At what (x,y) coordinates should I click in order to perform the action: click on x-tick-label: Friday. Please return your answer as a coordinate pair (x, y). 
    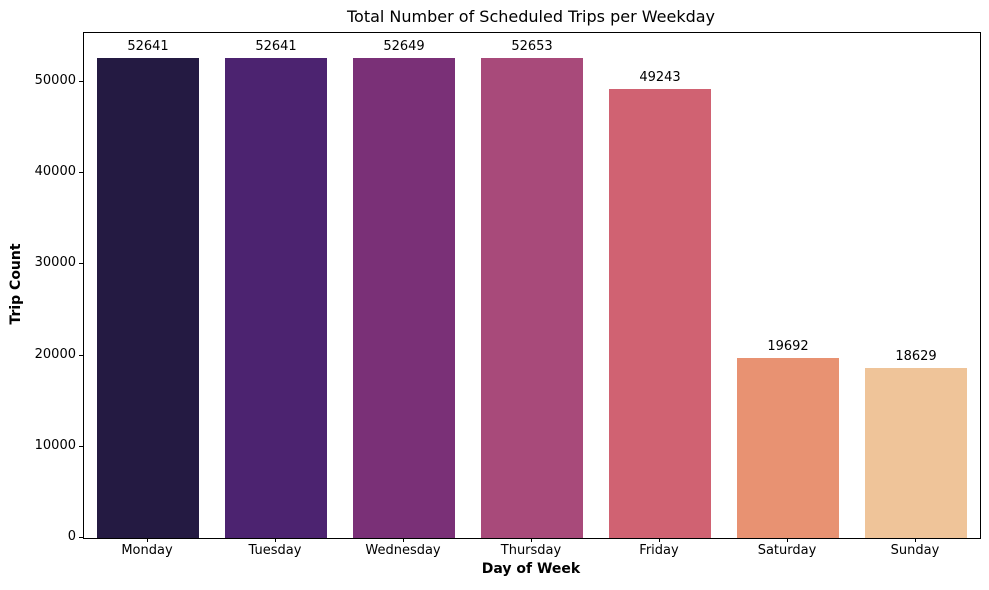
    Looking at the image, I should click on (659, 550).